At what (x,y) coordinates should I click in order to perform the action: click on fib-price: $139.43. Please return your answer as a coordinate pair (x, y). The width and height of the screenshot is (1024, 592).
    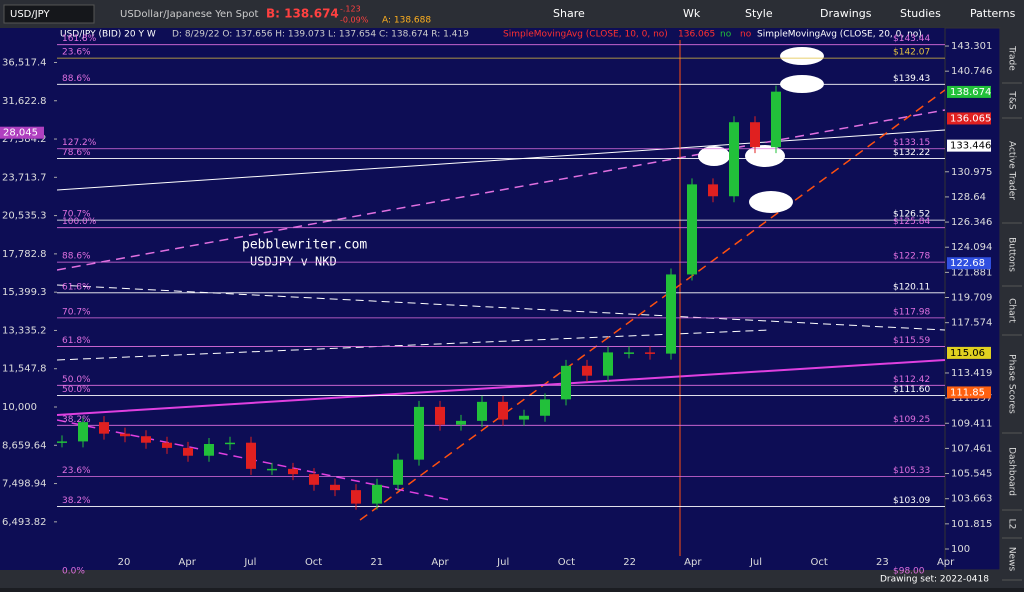
    Looking at the image, I should click on (911, 79).